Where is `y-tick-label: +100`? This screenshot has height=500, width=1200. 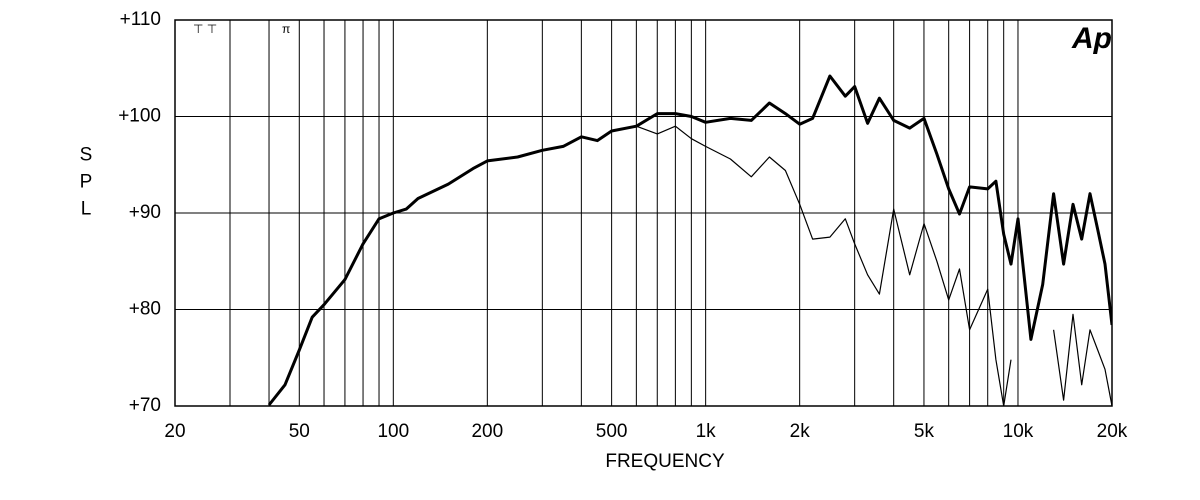 y-tick-label: +100 is located at coordinates (139, 116).